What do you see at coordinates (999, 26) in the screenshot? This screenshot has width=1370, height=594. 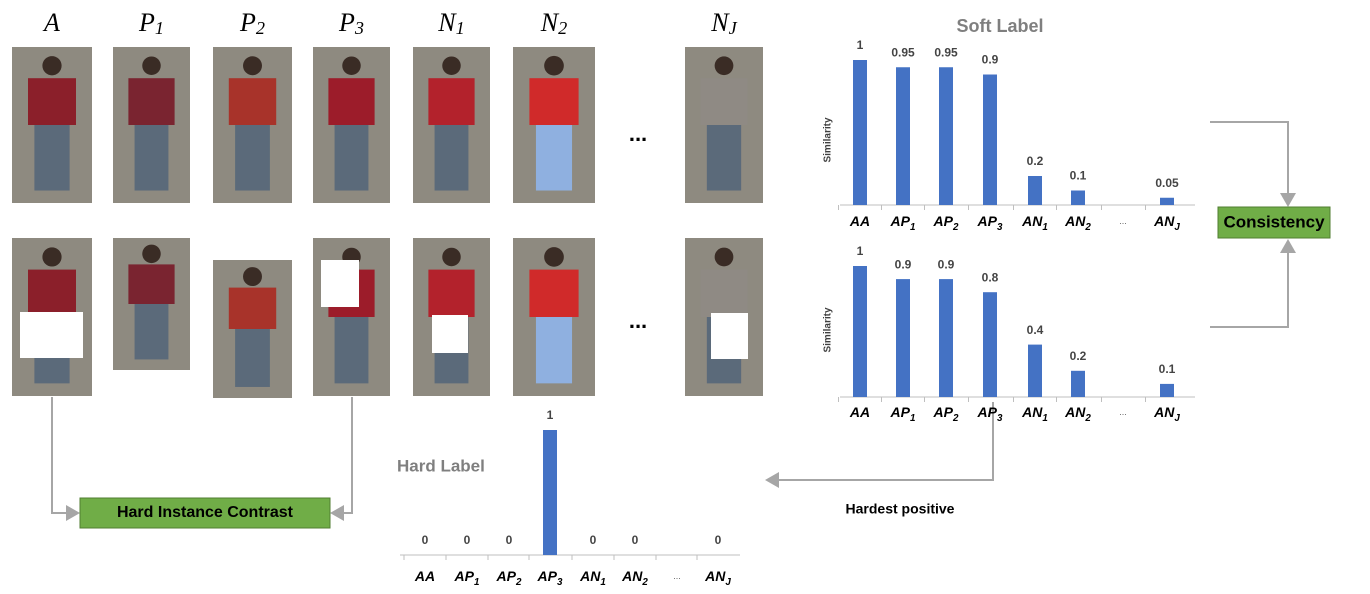 I see `soft-label-title: Soft Label` at bounding box center [999, 26].